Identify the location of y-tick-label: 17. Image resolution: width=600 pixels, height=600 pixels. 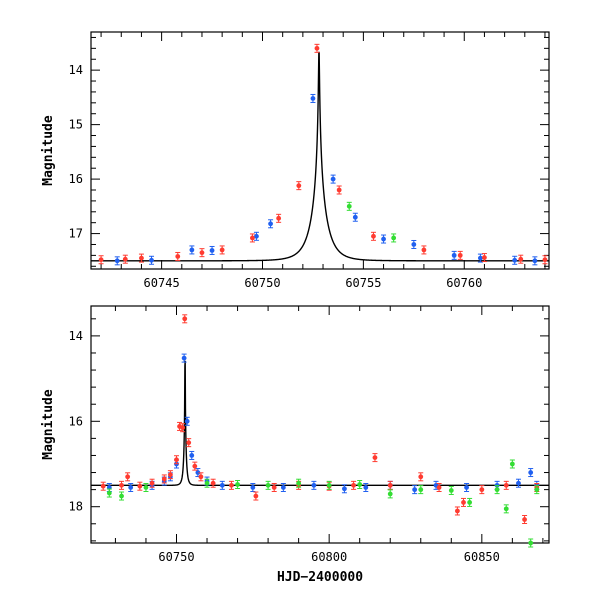
(76, 234).